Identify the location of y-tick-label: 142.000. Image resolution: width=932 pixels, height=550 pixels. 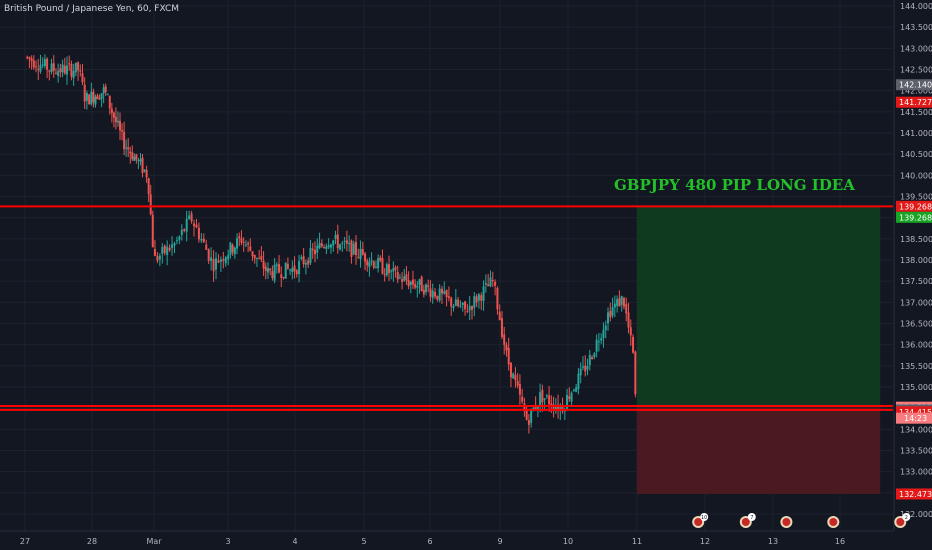
(916, 91).